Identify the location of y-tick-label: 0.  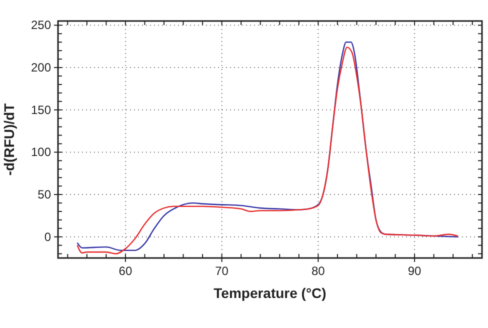
(48, 237).